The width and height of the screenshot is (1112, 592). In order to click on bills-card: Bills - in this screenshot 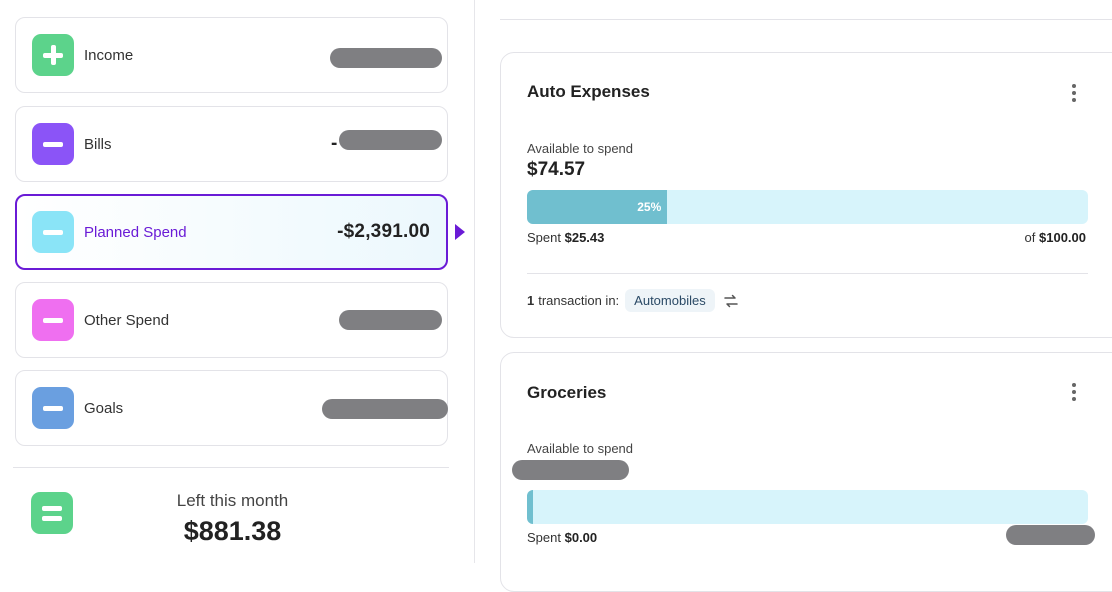, I will do `click(231, 144)`.